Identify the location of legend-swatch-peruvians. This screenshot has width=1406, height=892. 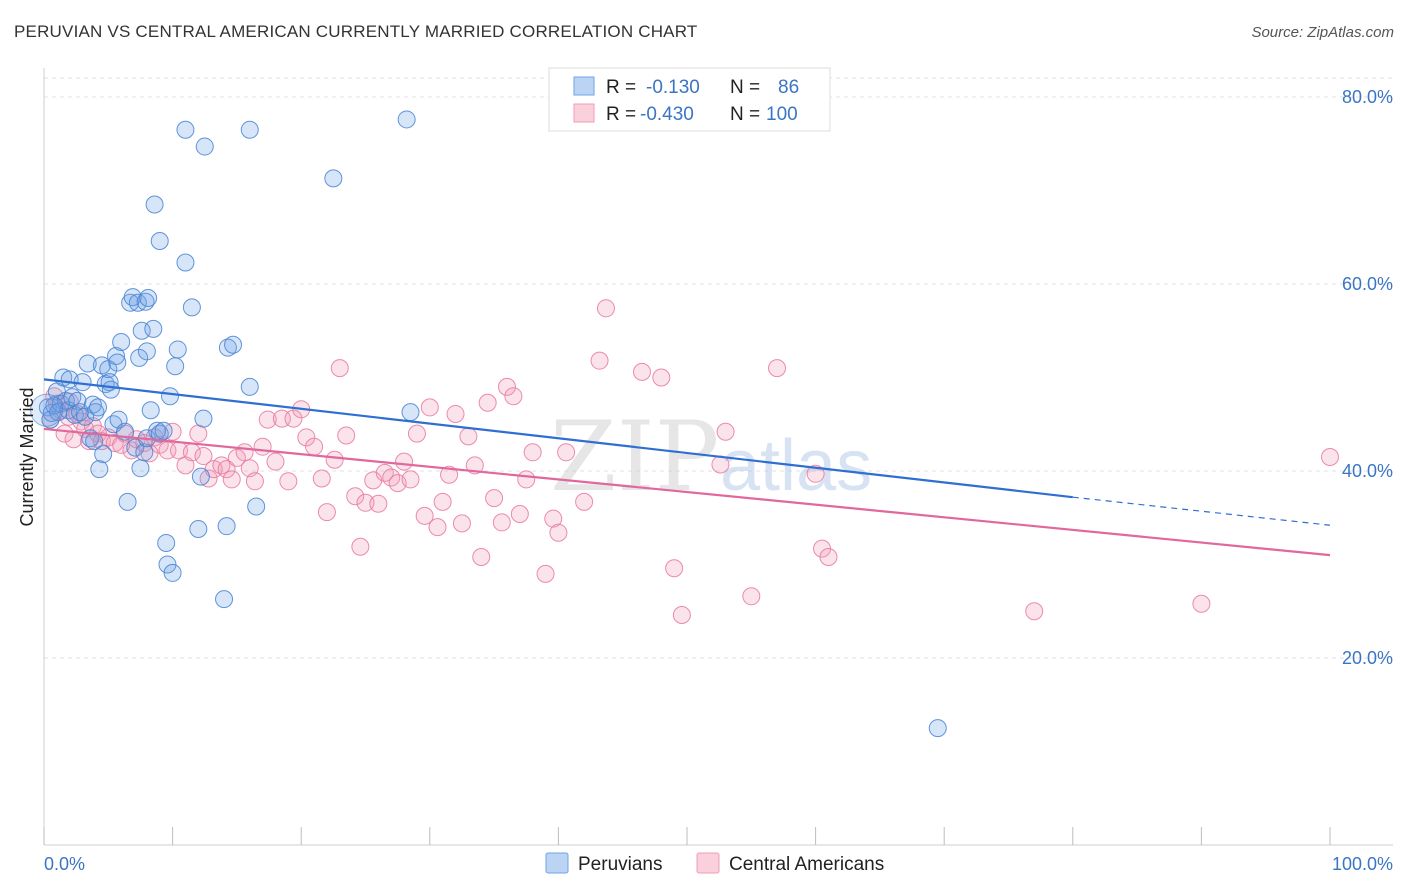
(557, 863).